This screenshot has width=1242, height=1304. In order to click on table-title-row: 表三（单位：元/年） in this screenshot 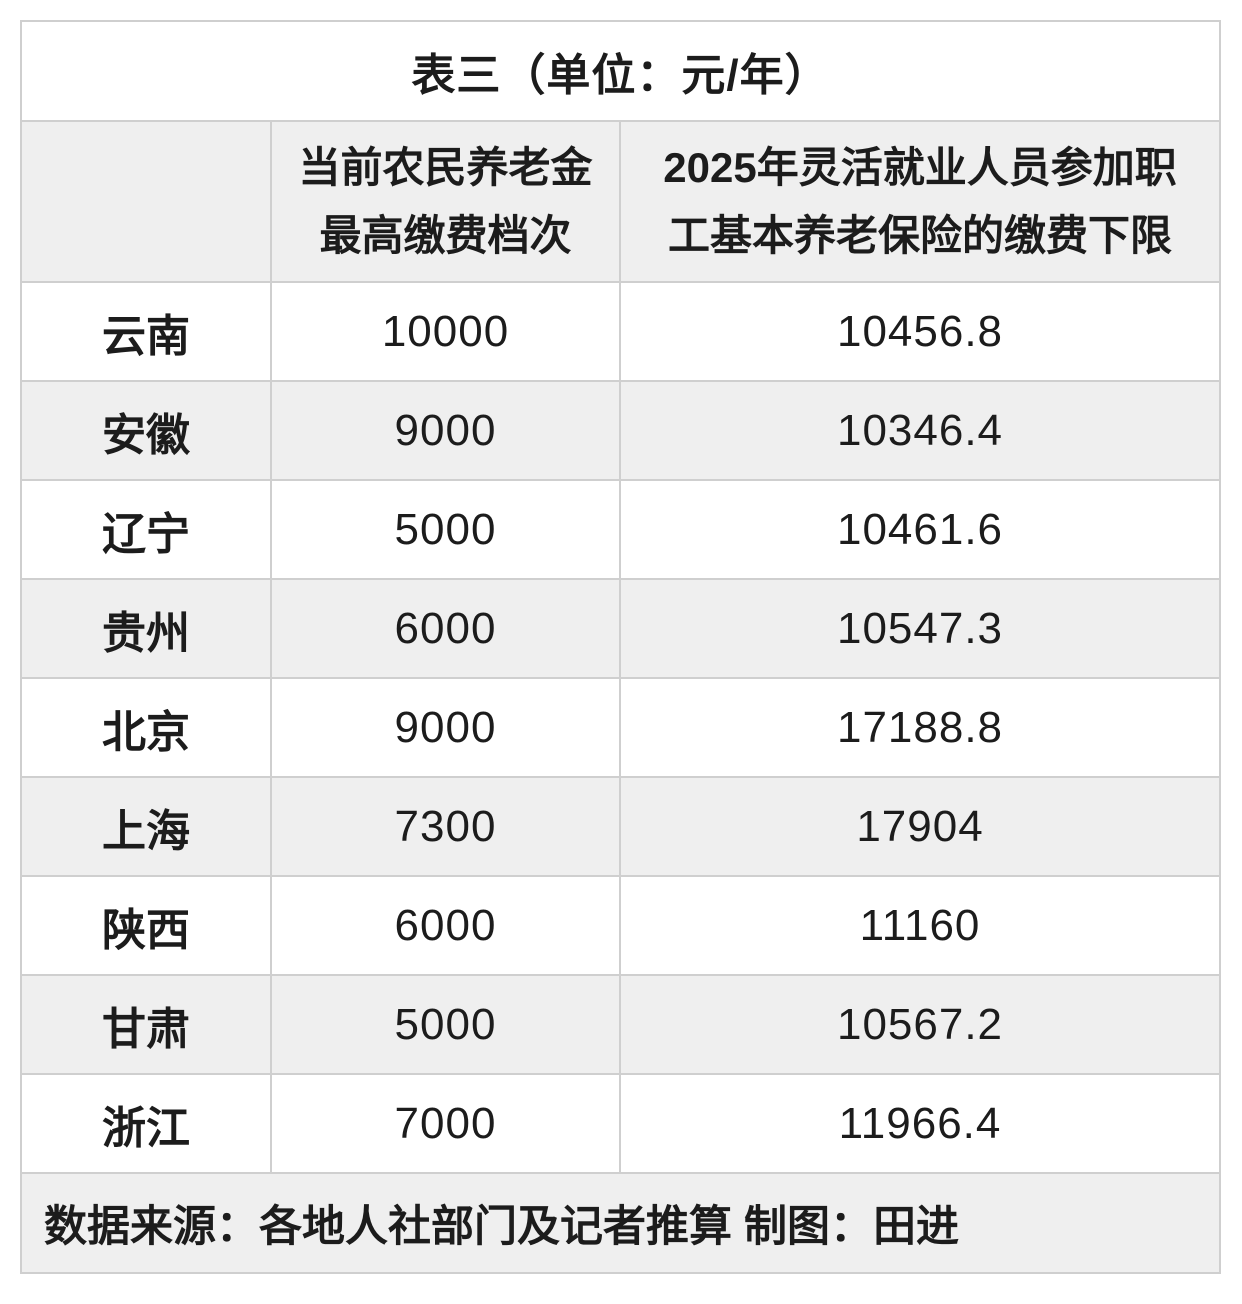, I will do `click(620, 71)`.